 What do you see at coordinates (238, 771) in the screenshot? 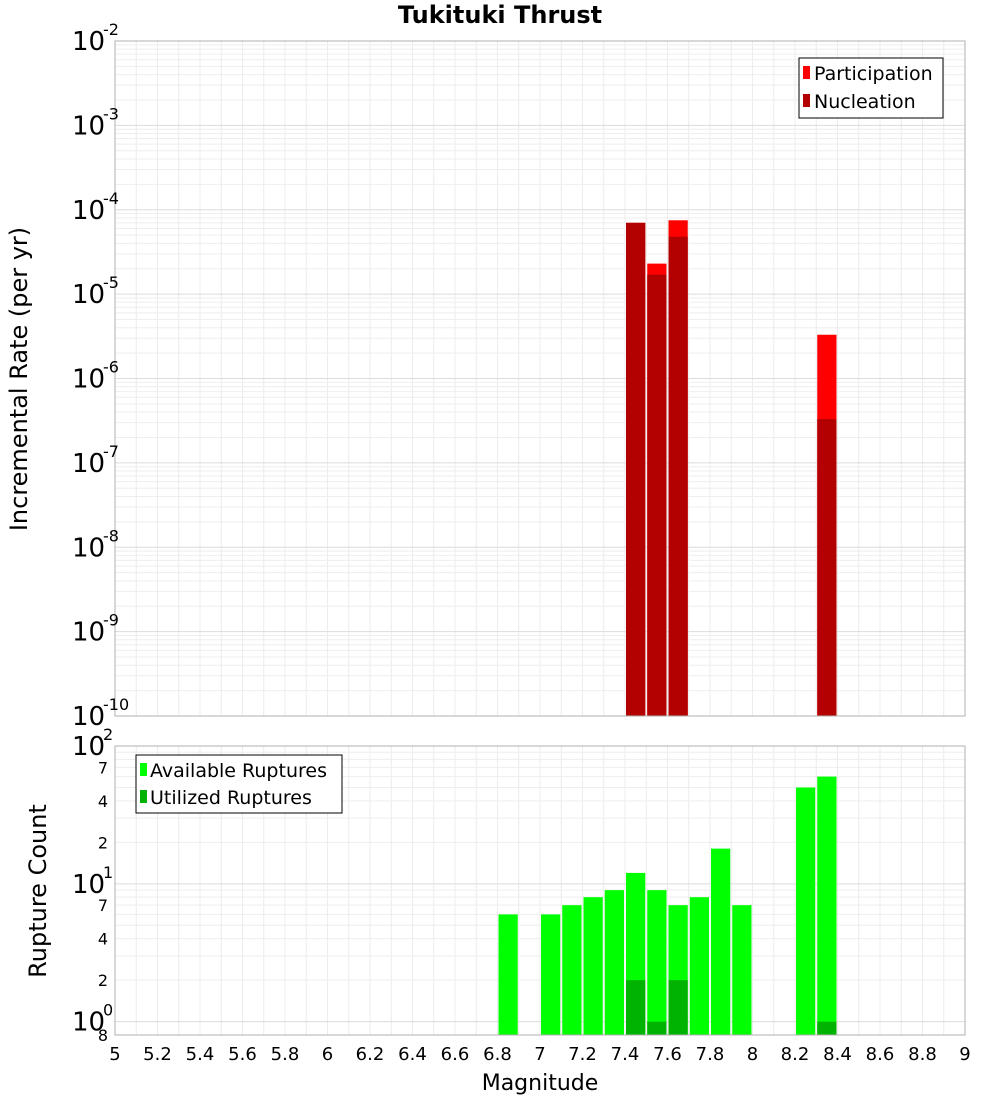
I see `legend-label-available: Available Ruptures` at bounding box center [238, 771].